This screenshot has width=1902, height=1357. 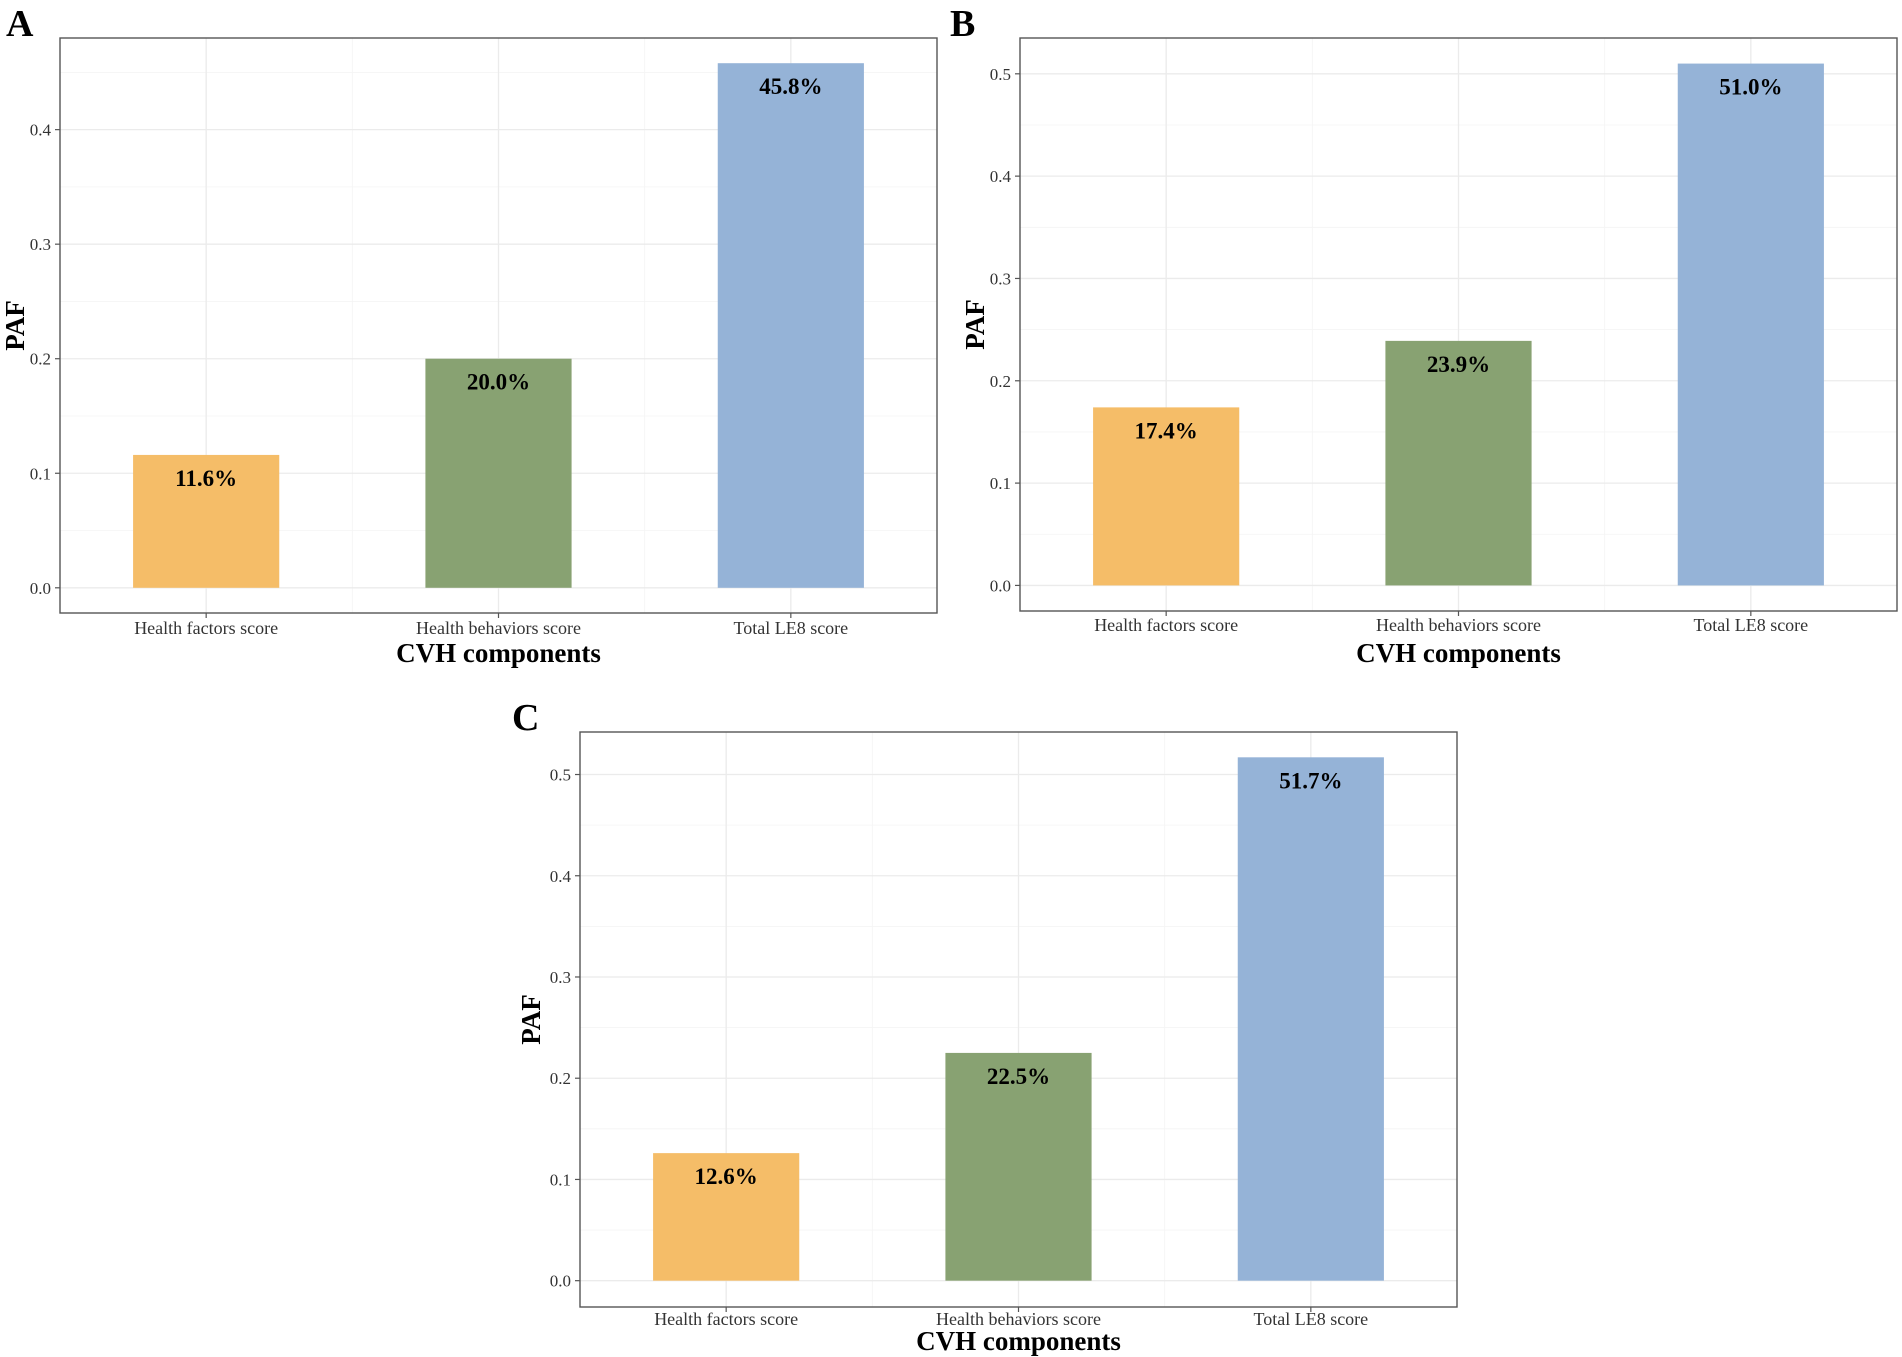 What do you see at coordinates (1310, 780) in the screenshot?
I see `bar-data-label: 51.7%` at bounding box center [1310, 780].